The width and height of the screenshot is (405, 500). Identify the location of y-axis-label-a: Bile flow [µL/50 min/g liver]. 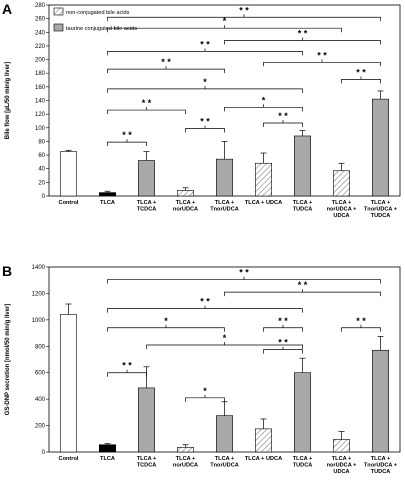
(8, 100).